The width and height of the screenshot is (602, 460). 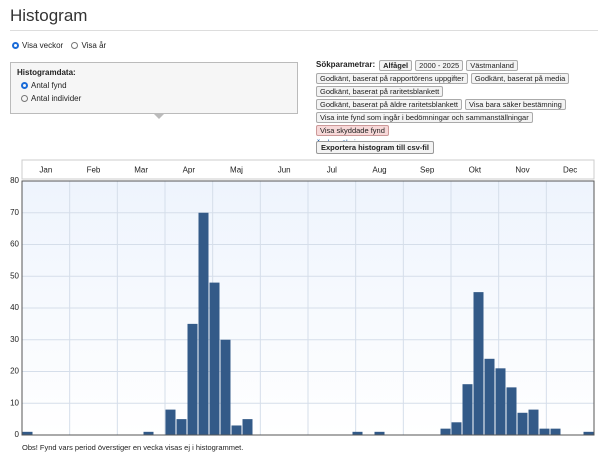 I want to click on radio: Antal individer, so click(x=51, y=98).